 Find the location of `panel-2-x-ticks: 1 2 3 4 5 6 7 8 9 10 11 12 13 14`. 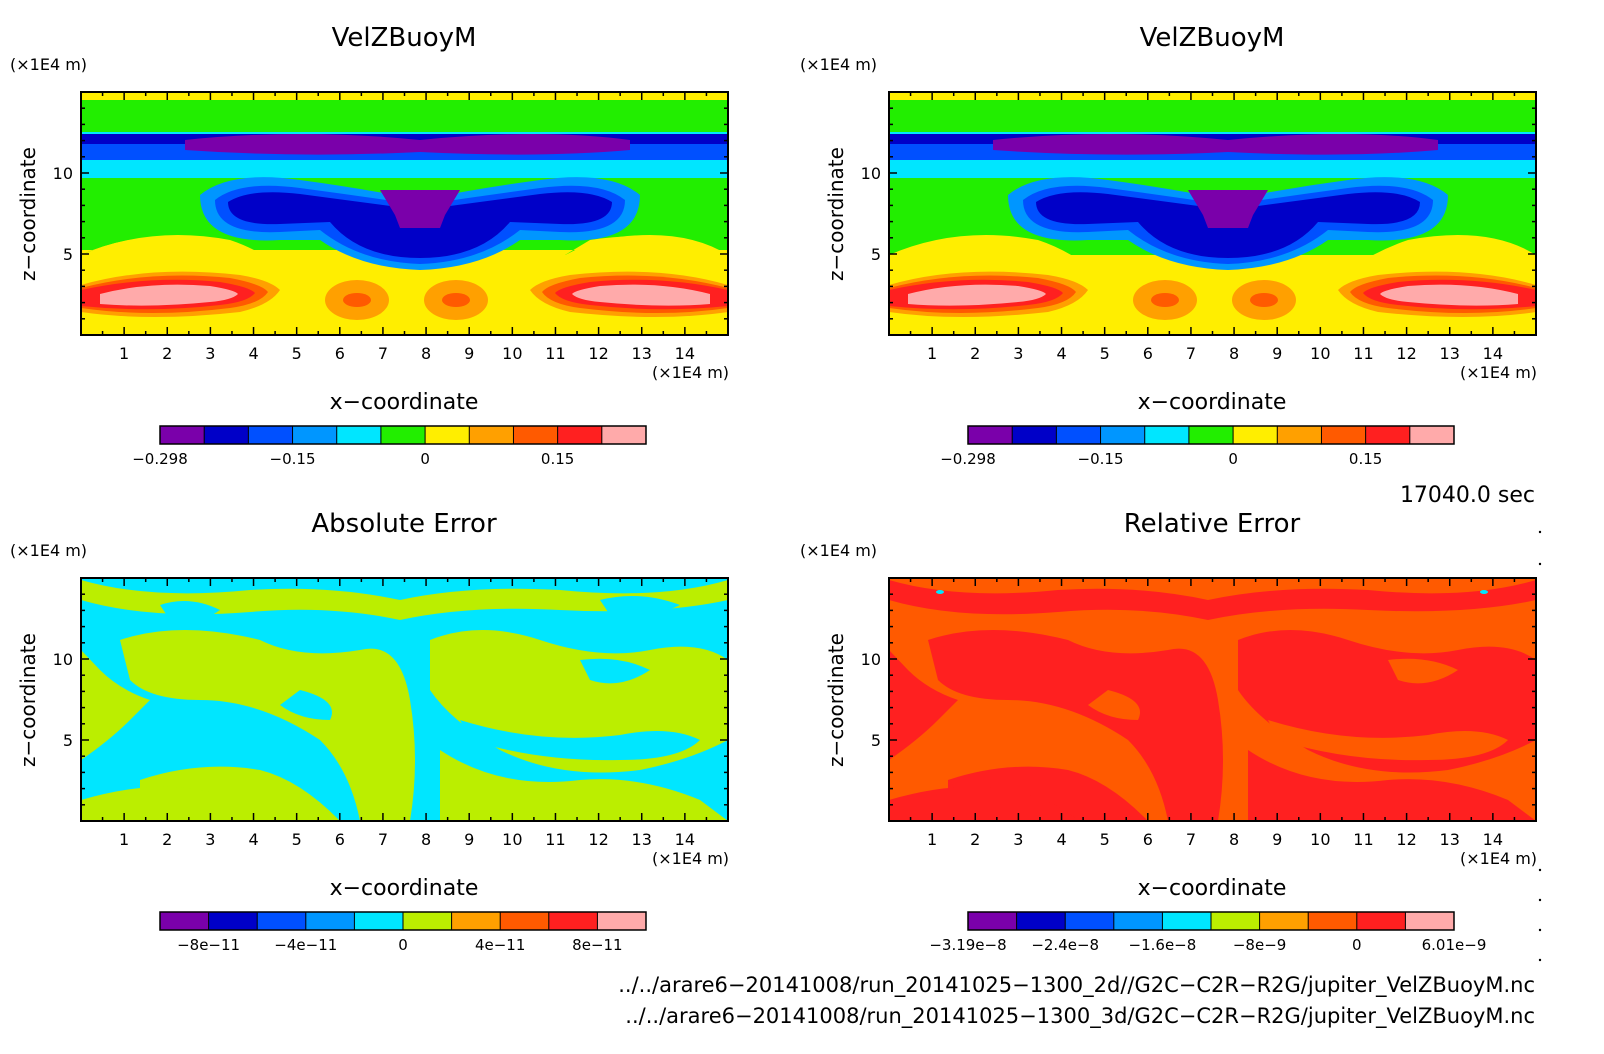

panel-2-x-ticks: 1 2 3 4 5 6 7 8 9 10 11 12 13 14 is located at coordinates (1212, 227).